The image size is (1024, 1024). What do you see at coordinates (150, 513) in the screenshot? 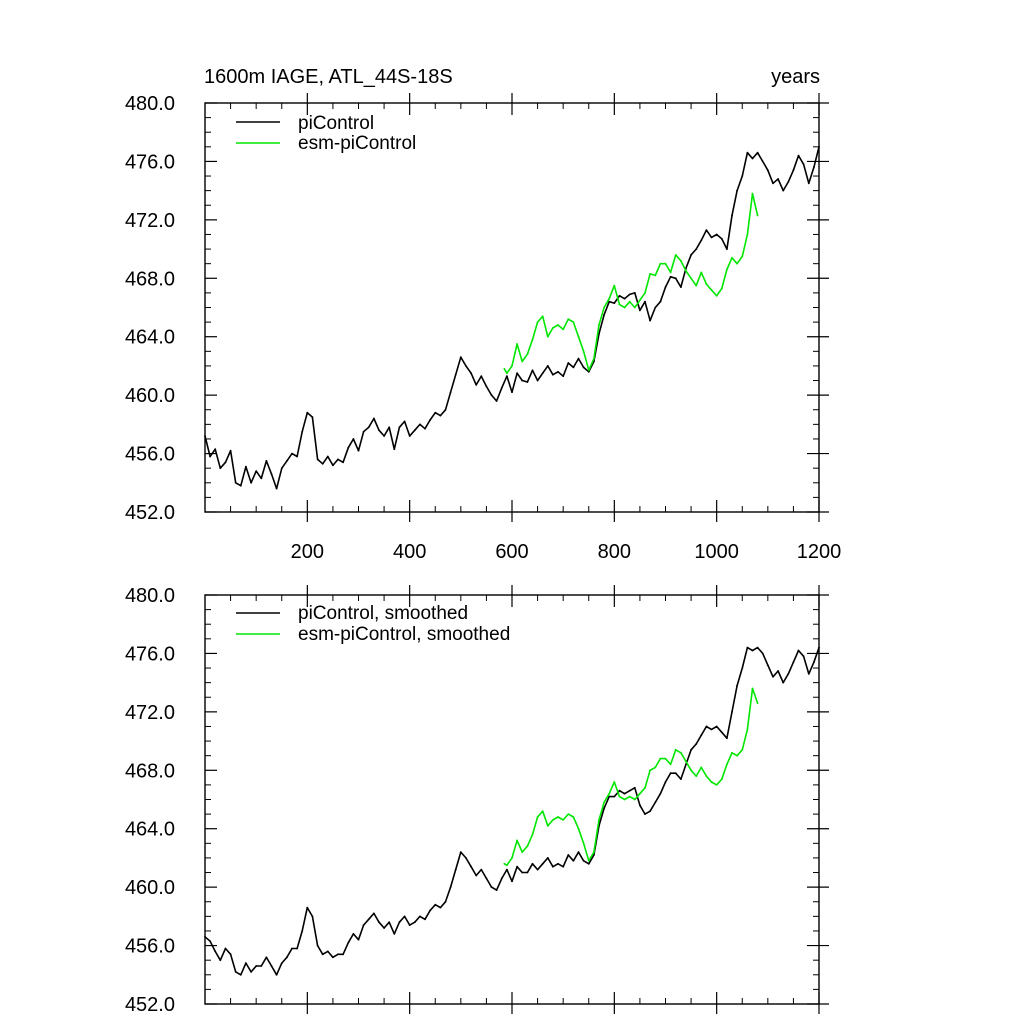
I see `y-tick-label: 452.0` at bounding box center [150, 513].